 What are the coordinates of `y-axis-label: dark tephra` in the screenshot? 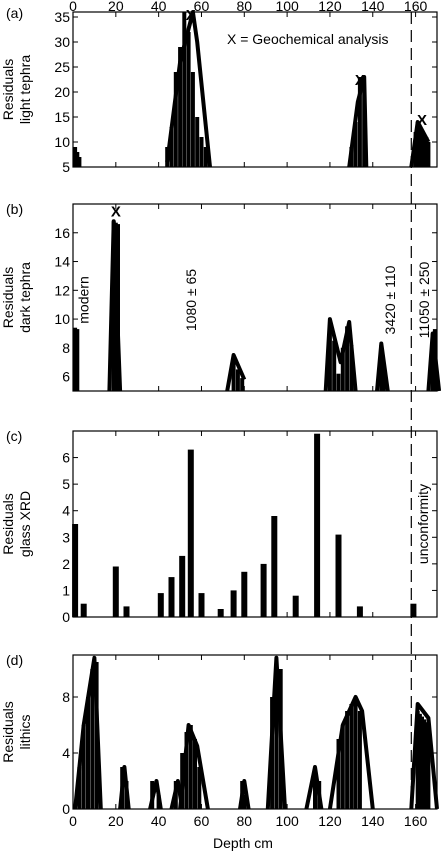 It's located at (25, 297).